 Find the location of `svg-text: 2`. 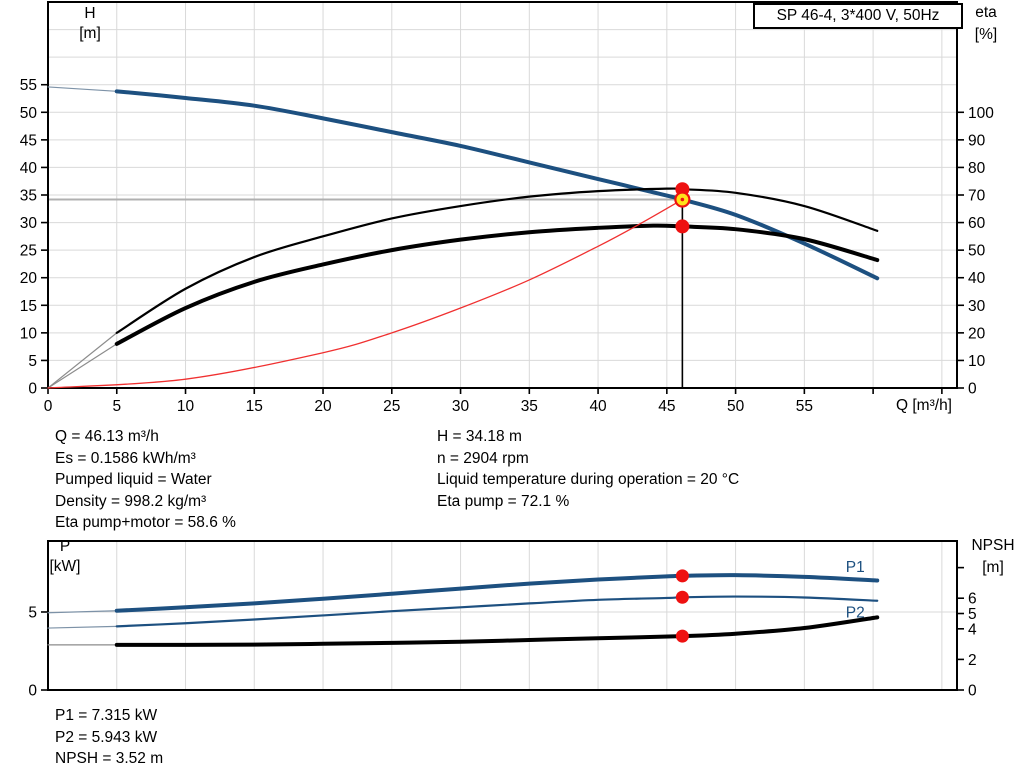

svg-text: 2 is located at coordinates (972, 660).